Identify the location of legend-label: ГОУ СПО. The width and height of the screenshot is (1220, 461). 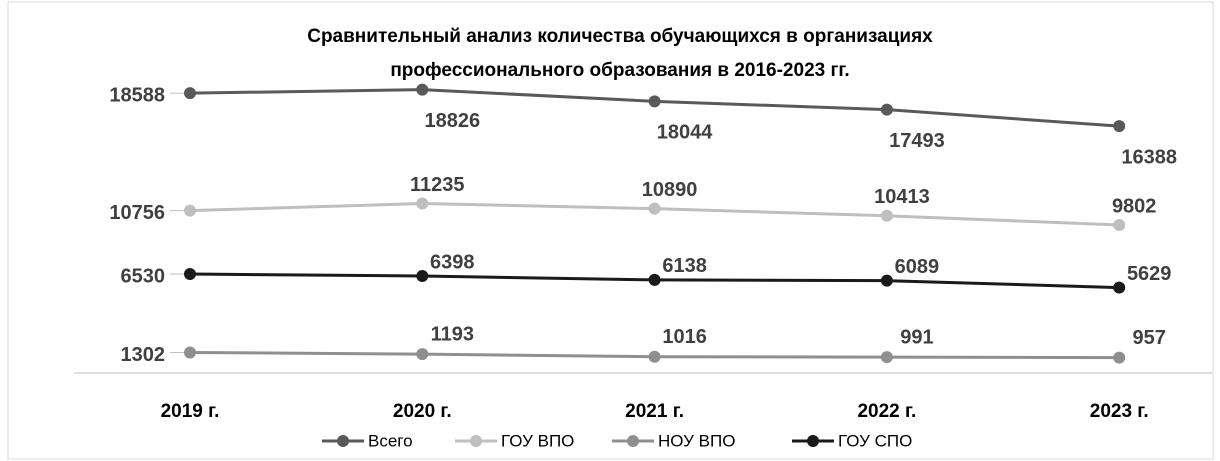
(875, 440).